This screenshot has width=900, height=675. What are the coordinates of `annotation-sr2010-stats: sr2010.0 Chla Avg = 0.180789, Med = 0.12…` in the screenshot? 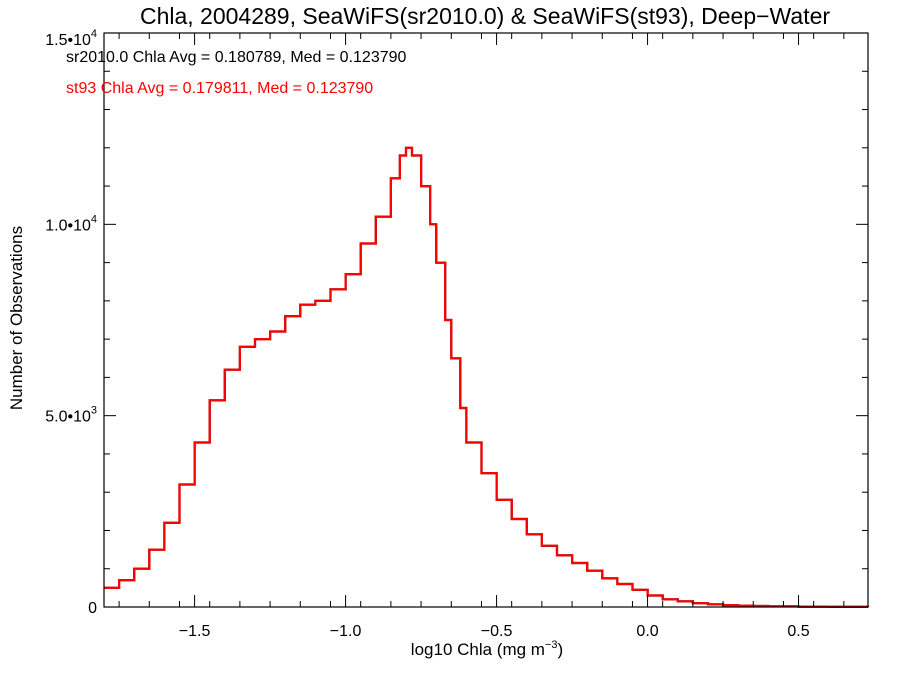 It's located at (236, 57).